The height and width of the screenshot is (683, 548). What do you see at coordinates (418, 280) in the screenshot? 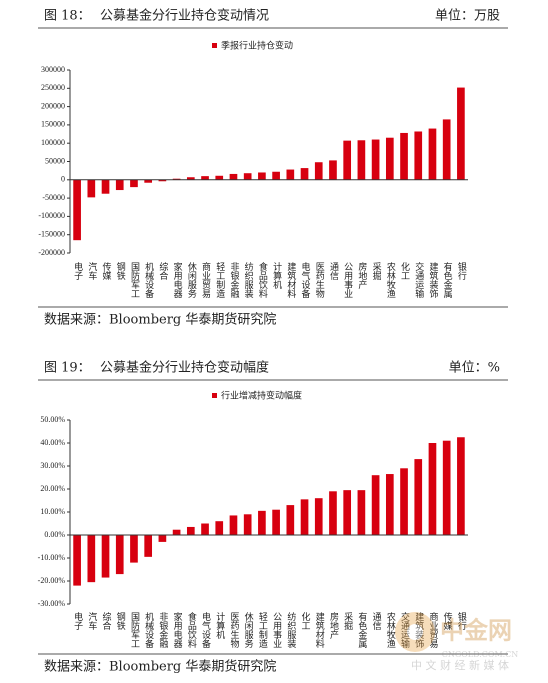
I see `x-tick-label: 交通运输` at bounding box center [418, 280].